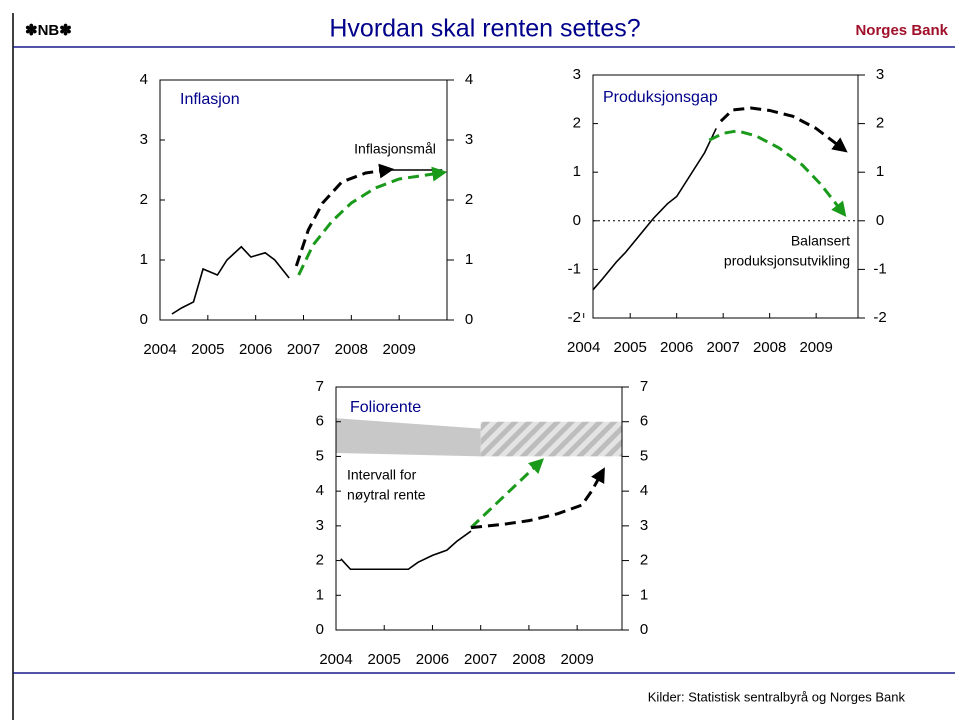 This screenshot has height=720, width=955. I want to click on y-tick-label: 7, so click(320, 386).